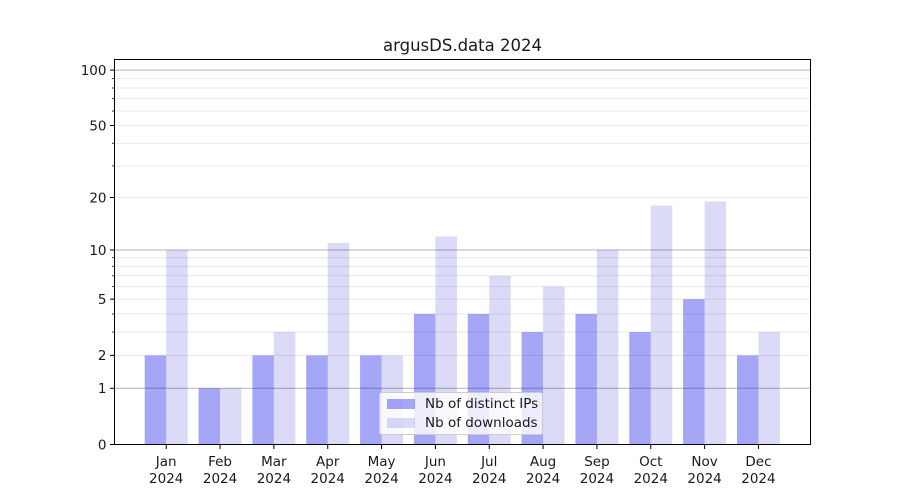 This screenshot has height=500, width=900. Describe the element at coordinates (758, 462) in the screenshot. I see `x-tick-label-month: Dec` at that location.